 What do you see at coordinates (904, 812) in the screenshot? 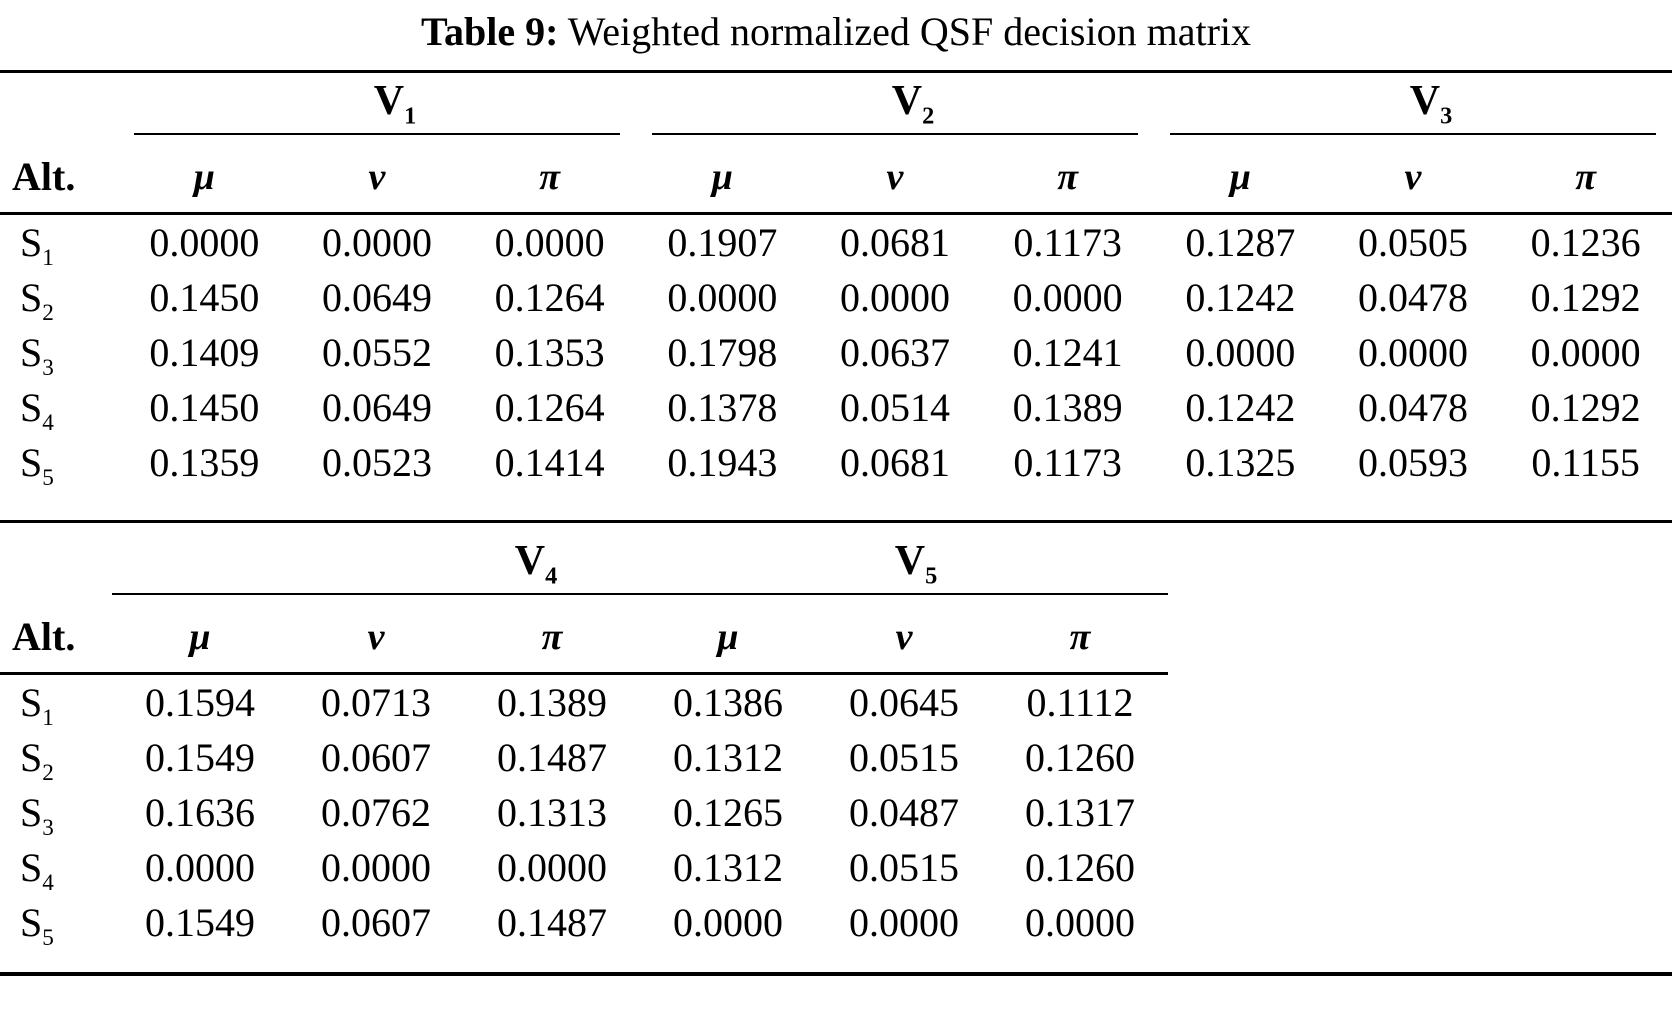
I see `value-cell: 0.0487` at bounding box center [904, 812].